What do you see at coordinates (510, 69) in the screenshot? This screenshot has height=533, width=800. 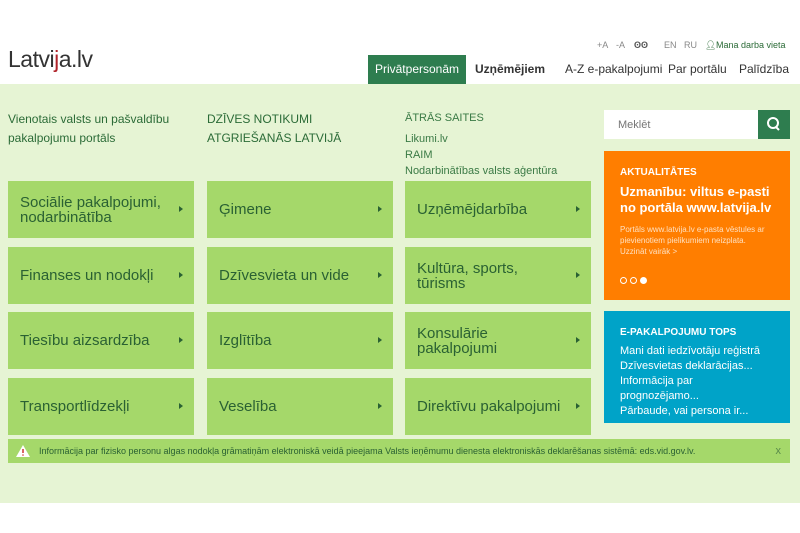 I see `nav-businesses: Uzņēmējiem` at bounding box center [510, 69].